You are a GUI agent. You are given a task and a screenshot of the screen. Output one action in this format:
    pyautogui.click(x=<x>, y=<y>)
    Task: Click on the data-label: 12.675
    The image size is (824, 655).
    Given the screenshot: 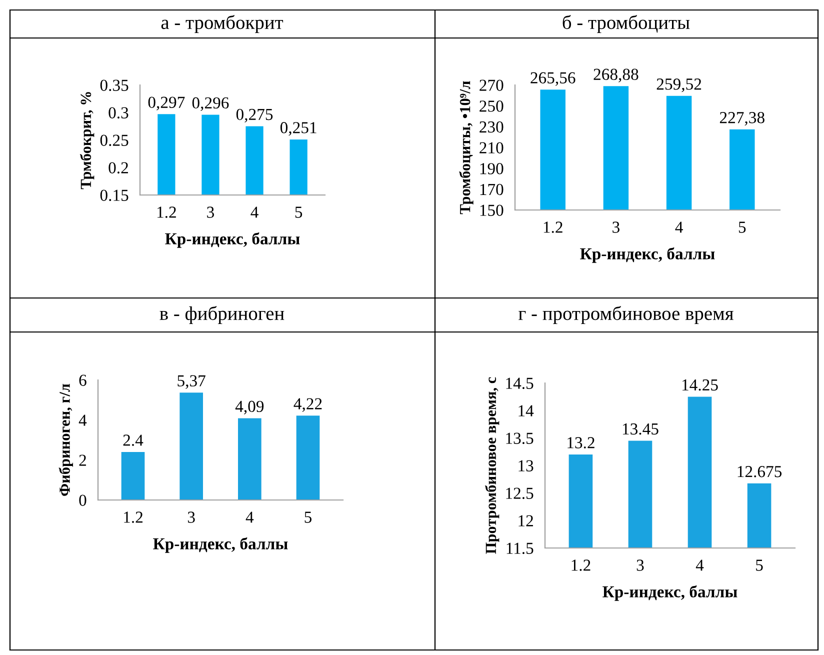 What is the action you would take?
    pyautogui.click(x=760, y=472)
    